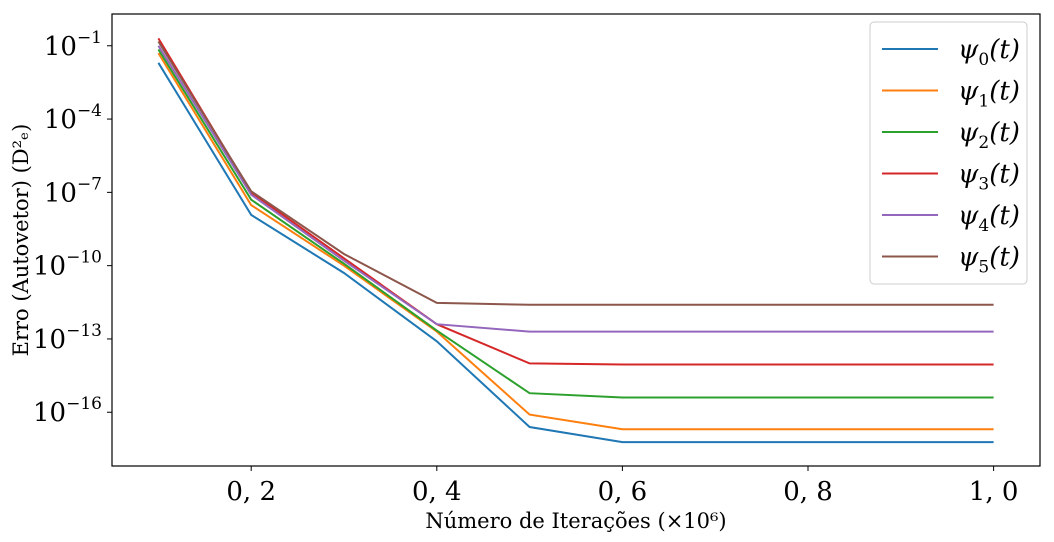 The height and width of the screenshot is (542, 1054). Describe the element at coordinates (989, 135) in the screenshot. I see `legend-entry: ψ2(t)` at that location.